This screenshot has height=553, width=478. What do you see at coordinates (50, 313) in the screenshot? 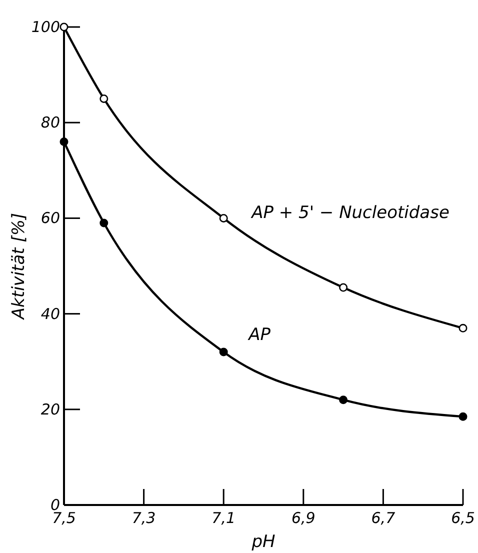
I see `y-tick-label: 40` at bounding box center [50, 313].